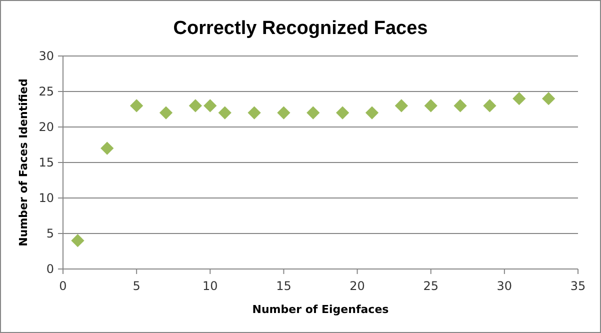  What do you see at coordinates (357, 286) in the screenshot?
I see `x-tick-label: 20` at bounding box center [357, 286].